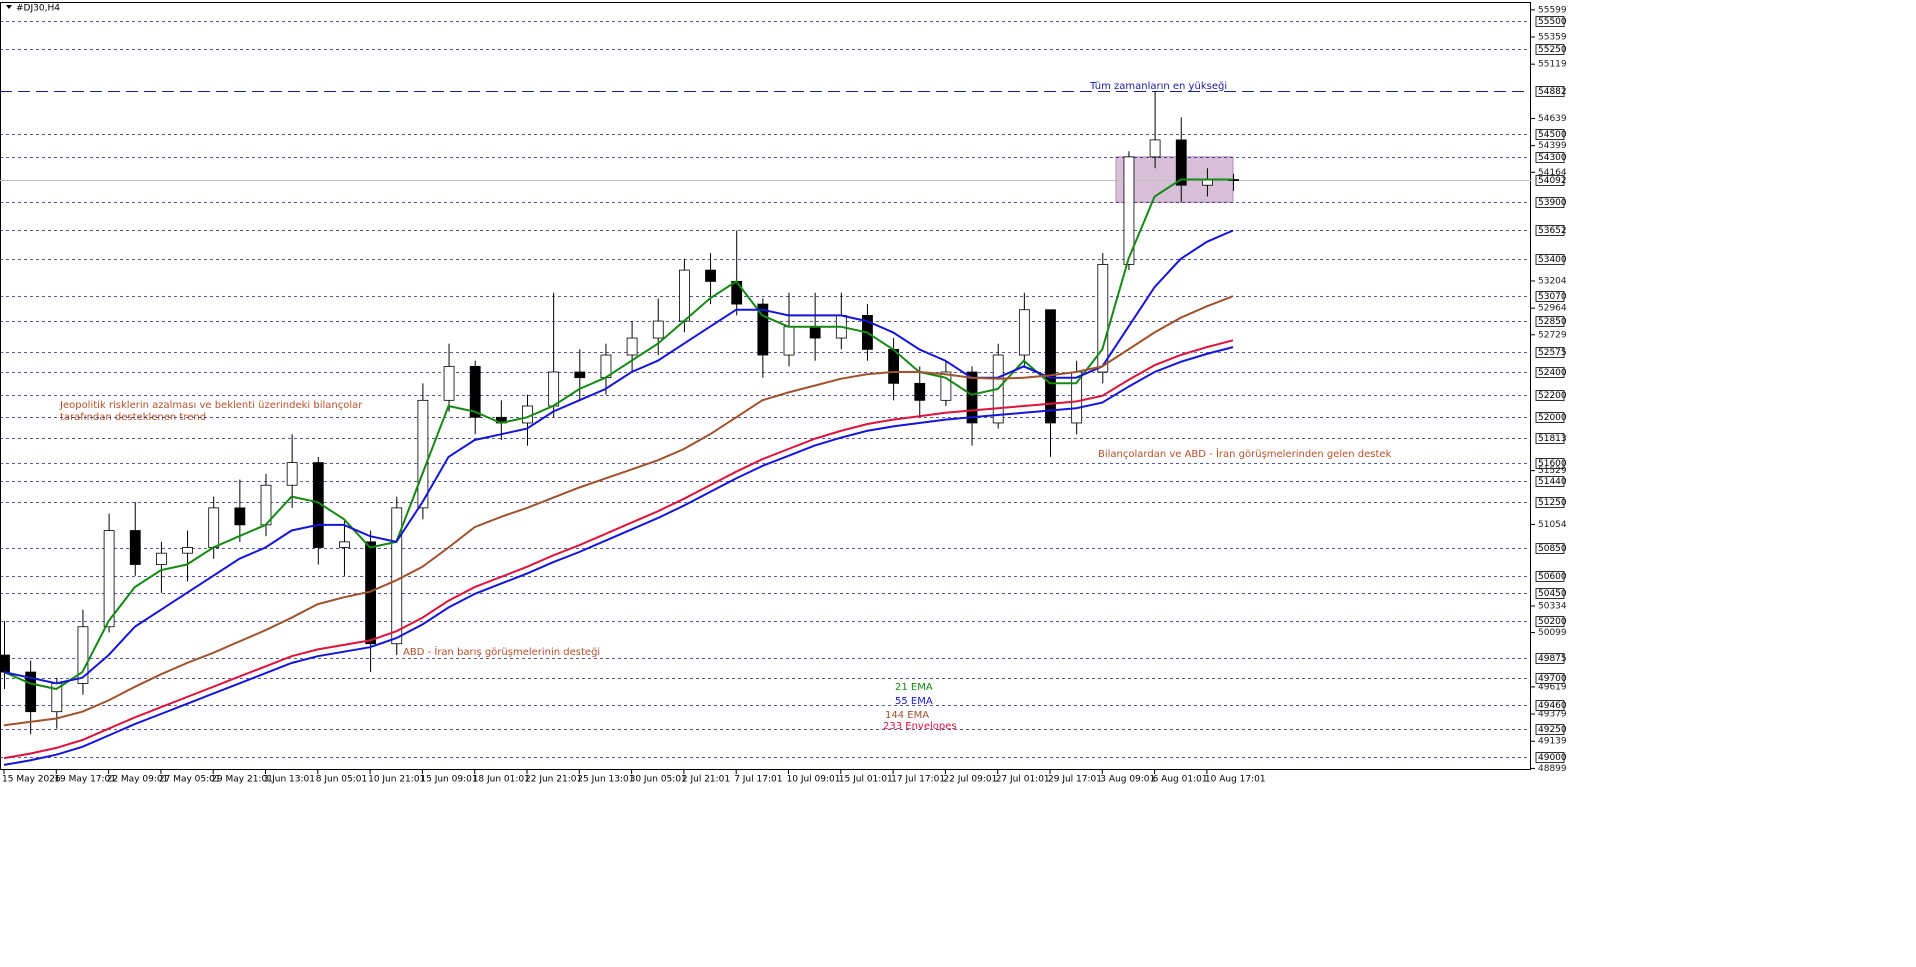  I want to click on y-tick-label: 51054, so click(1552, 525).